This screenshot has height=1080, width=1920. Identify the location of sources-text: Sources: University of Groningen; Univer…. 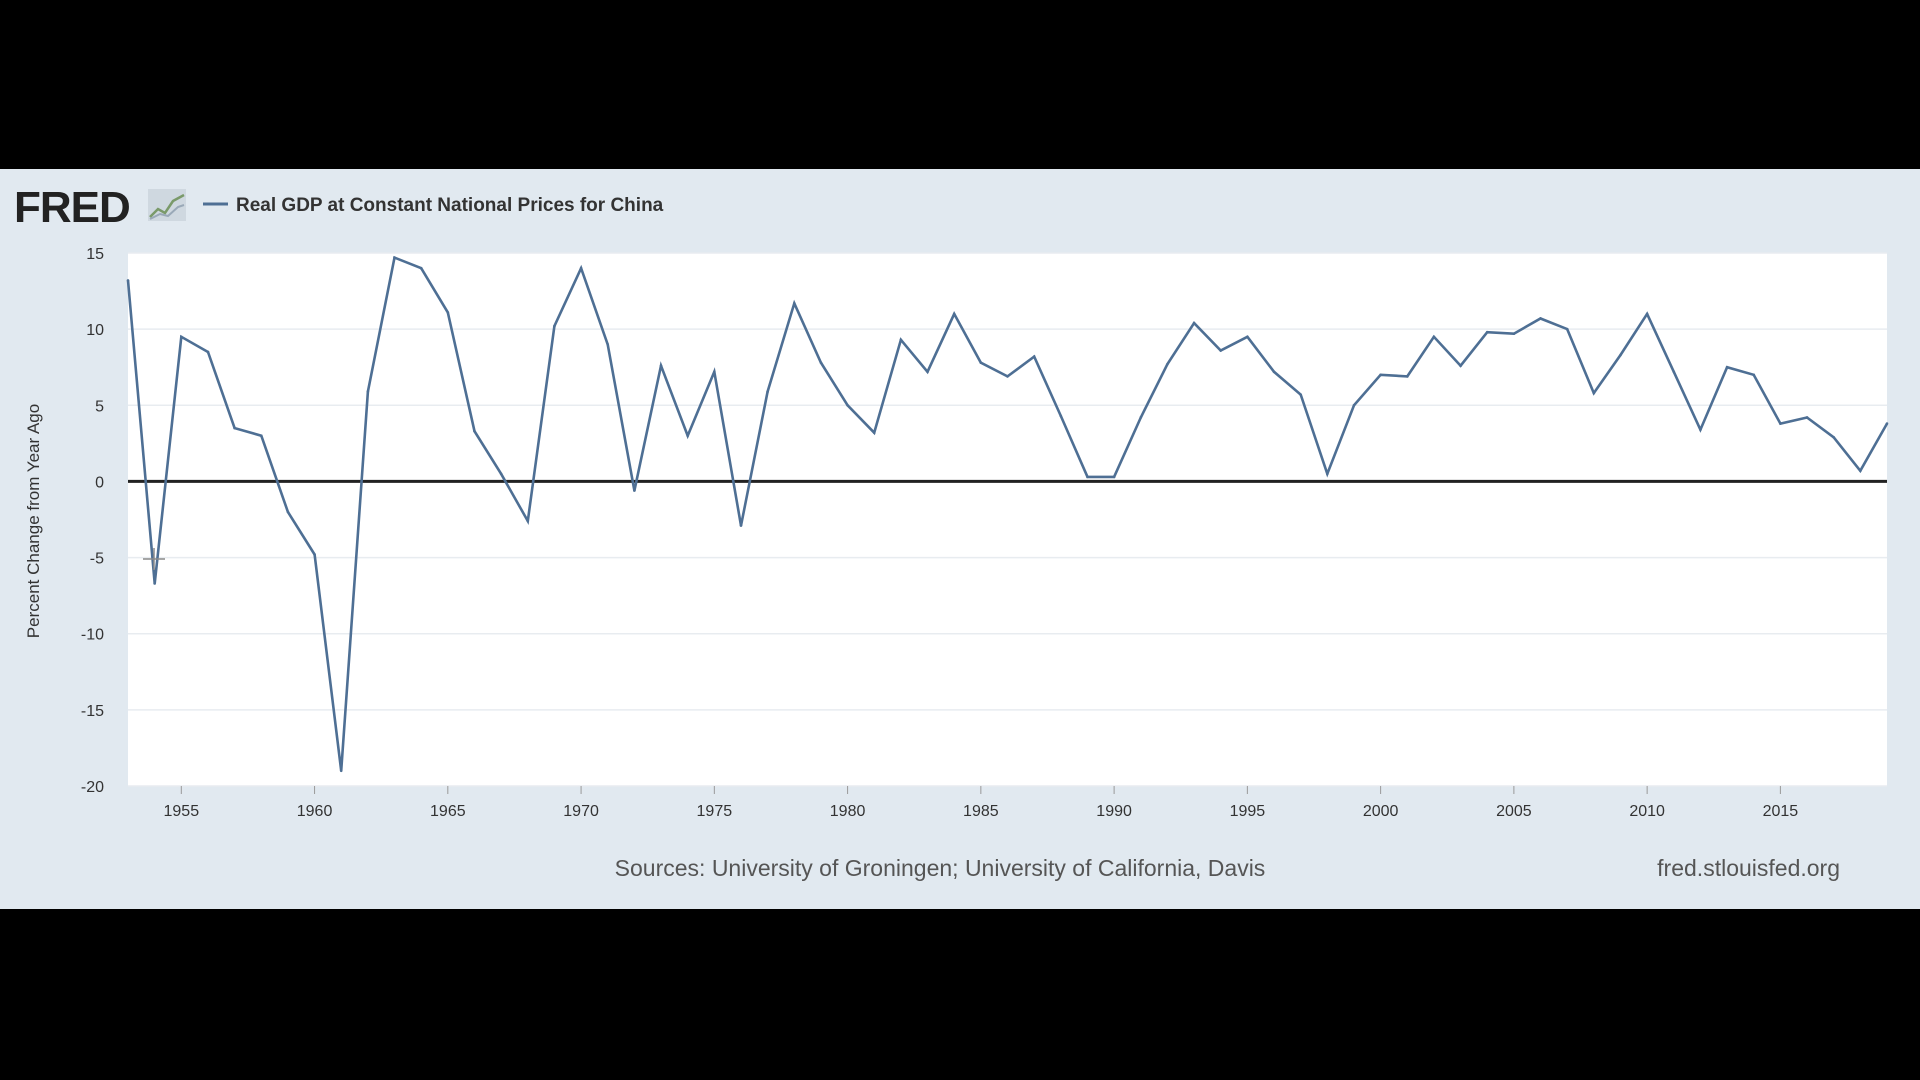
(940, 868).